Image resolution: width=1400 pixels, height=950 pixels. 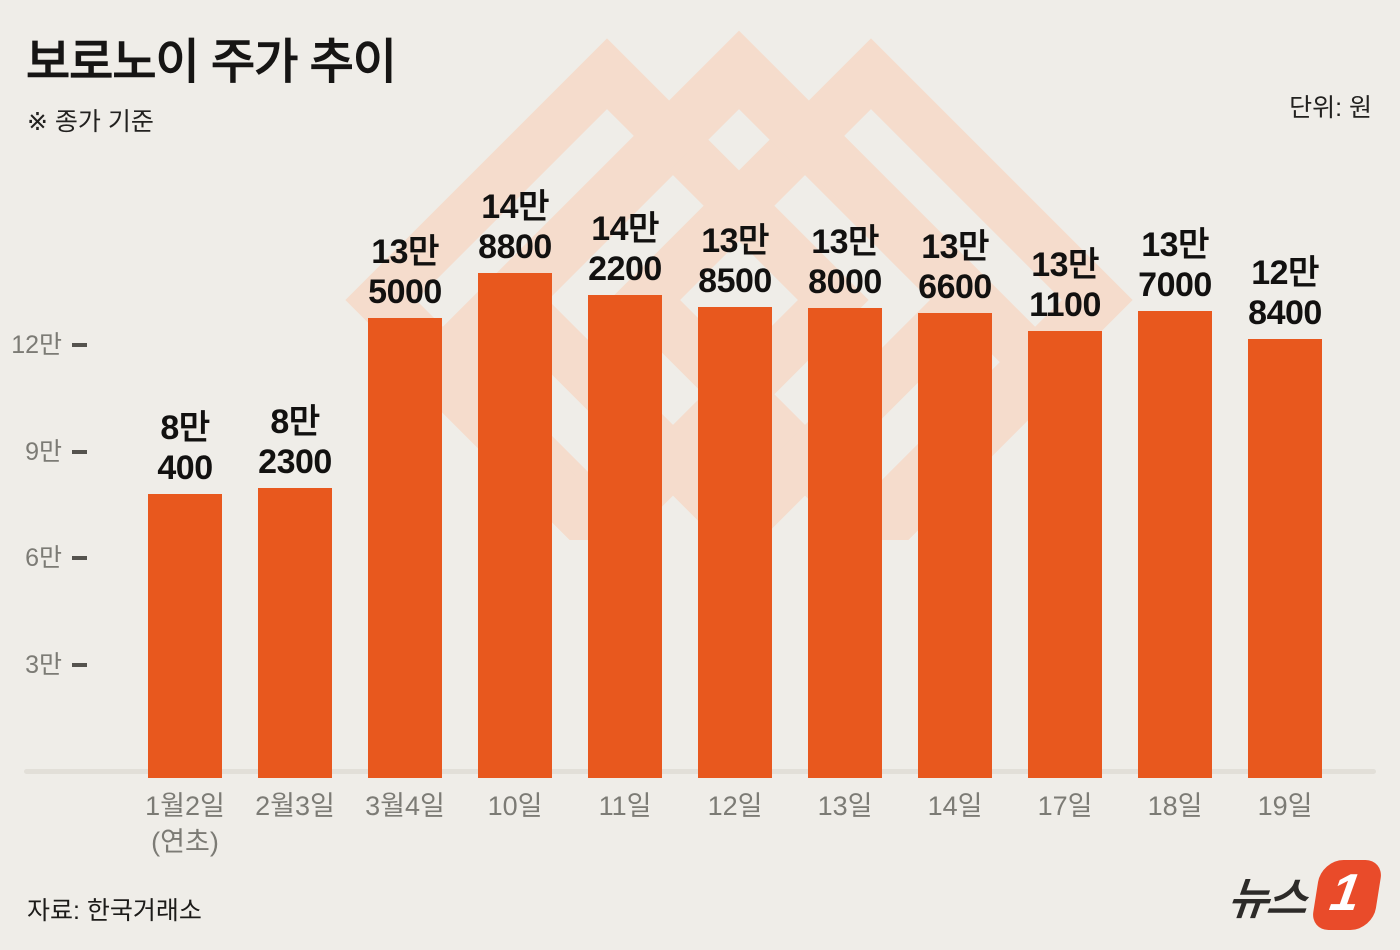 I want to click on news1-logo-mark-icon: 1, so click(x=1347, y=895).